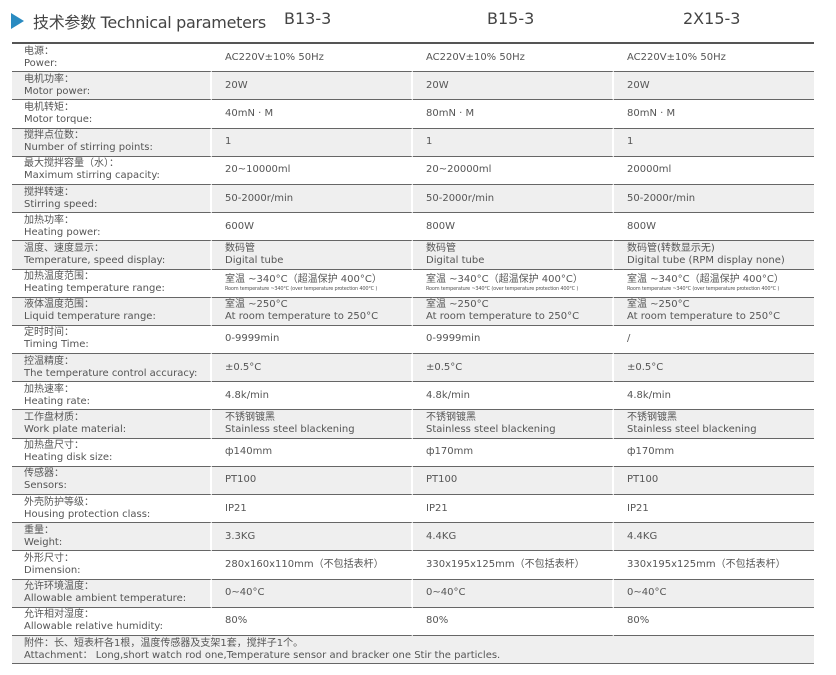 This screenshot has width=836, height=675. Describe the element at coordinates (43, 542) in the screenshot. I see `label-en: Weight:` at that location.